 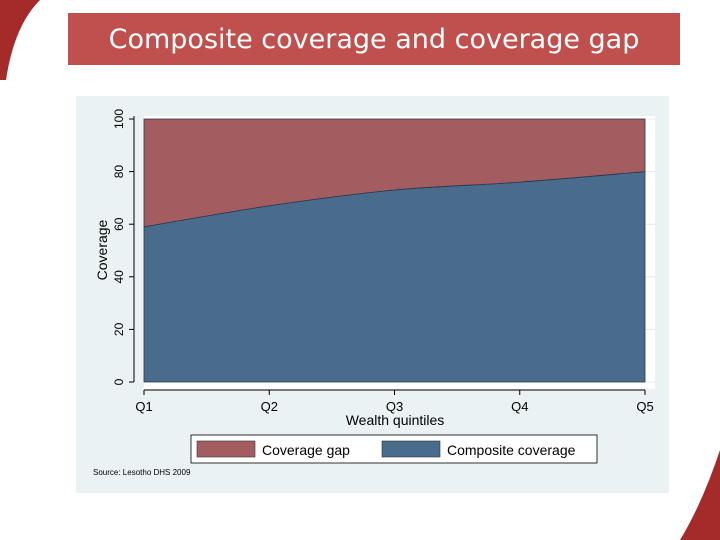 I want to click on legend: Coverage gap Composite coverage, so click(x=394, y=449).